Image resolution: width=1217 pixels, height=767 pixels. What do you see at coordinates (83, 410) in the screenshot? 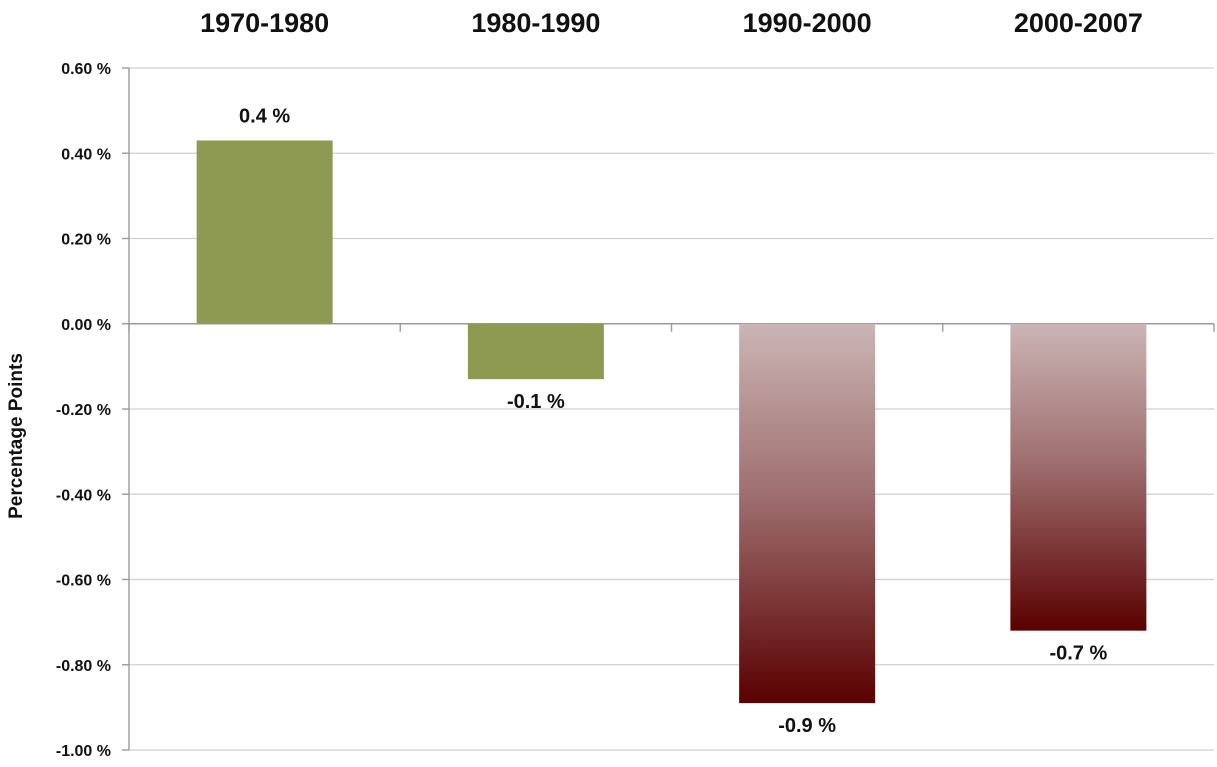
I see `y-tick-label: -0.20 %` at bounding box center [83, 410].